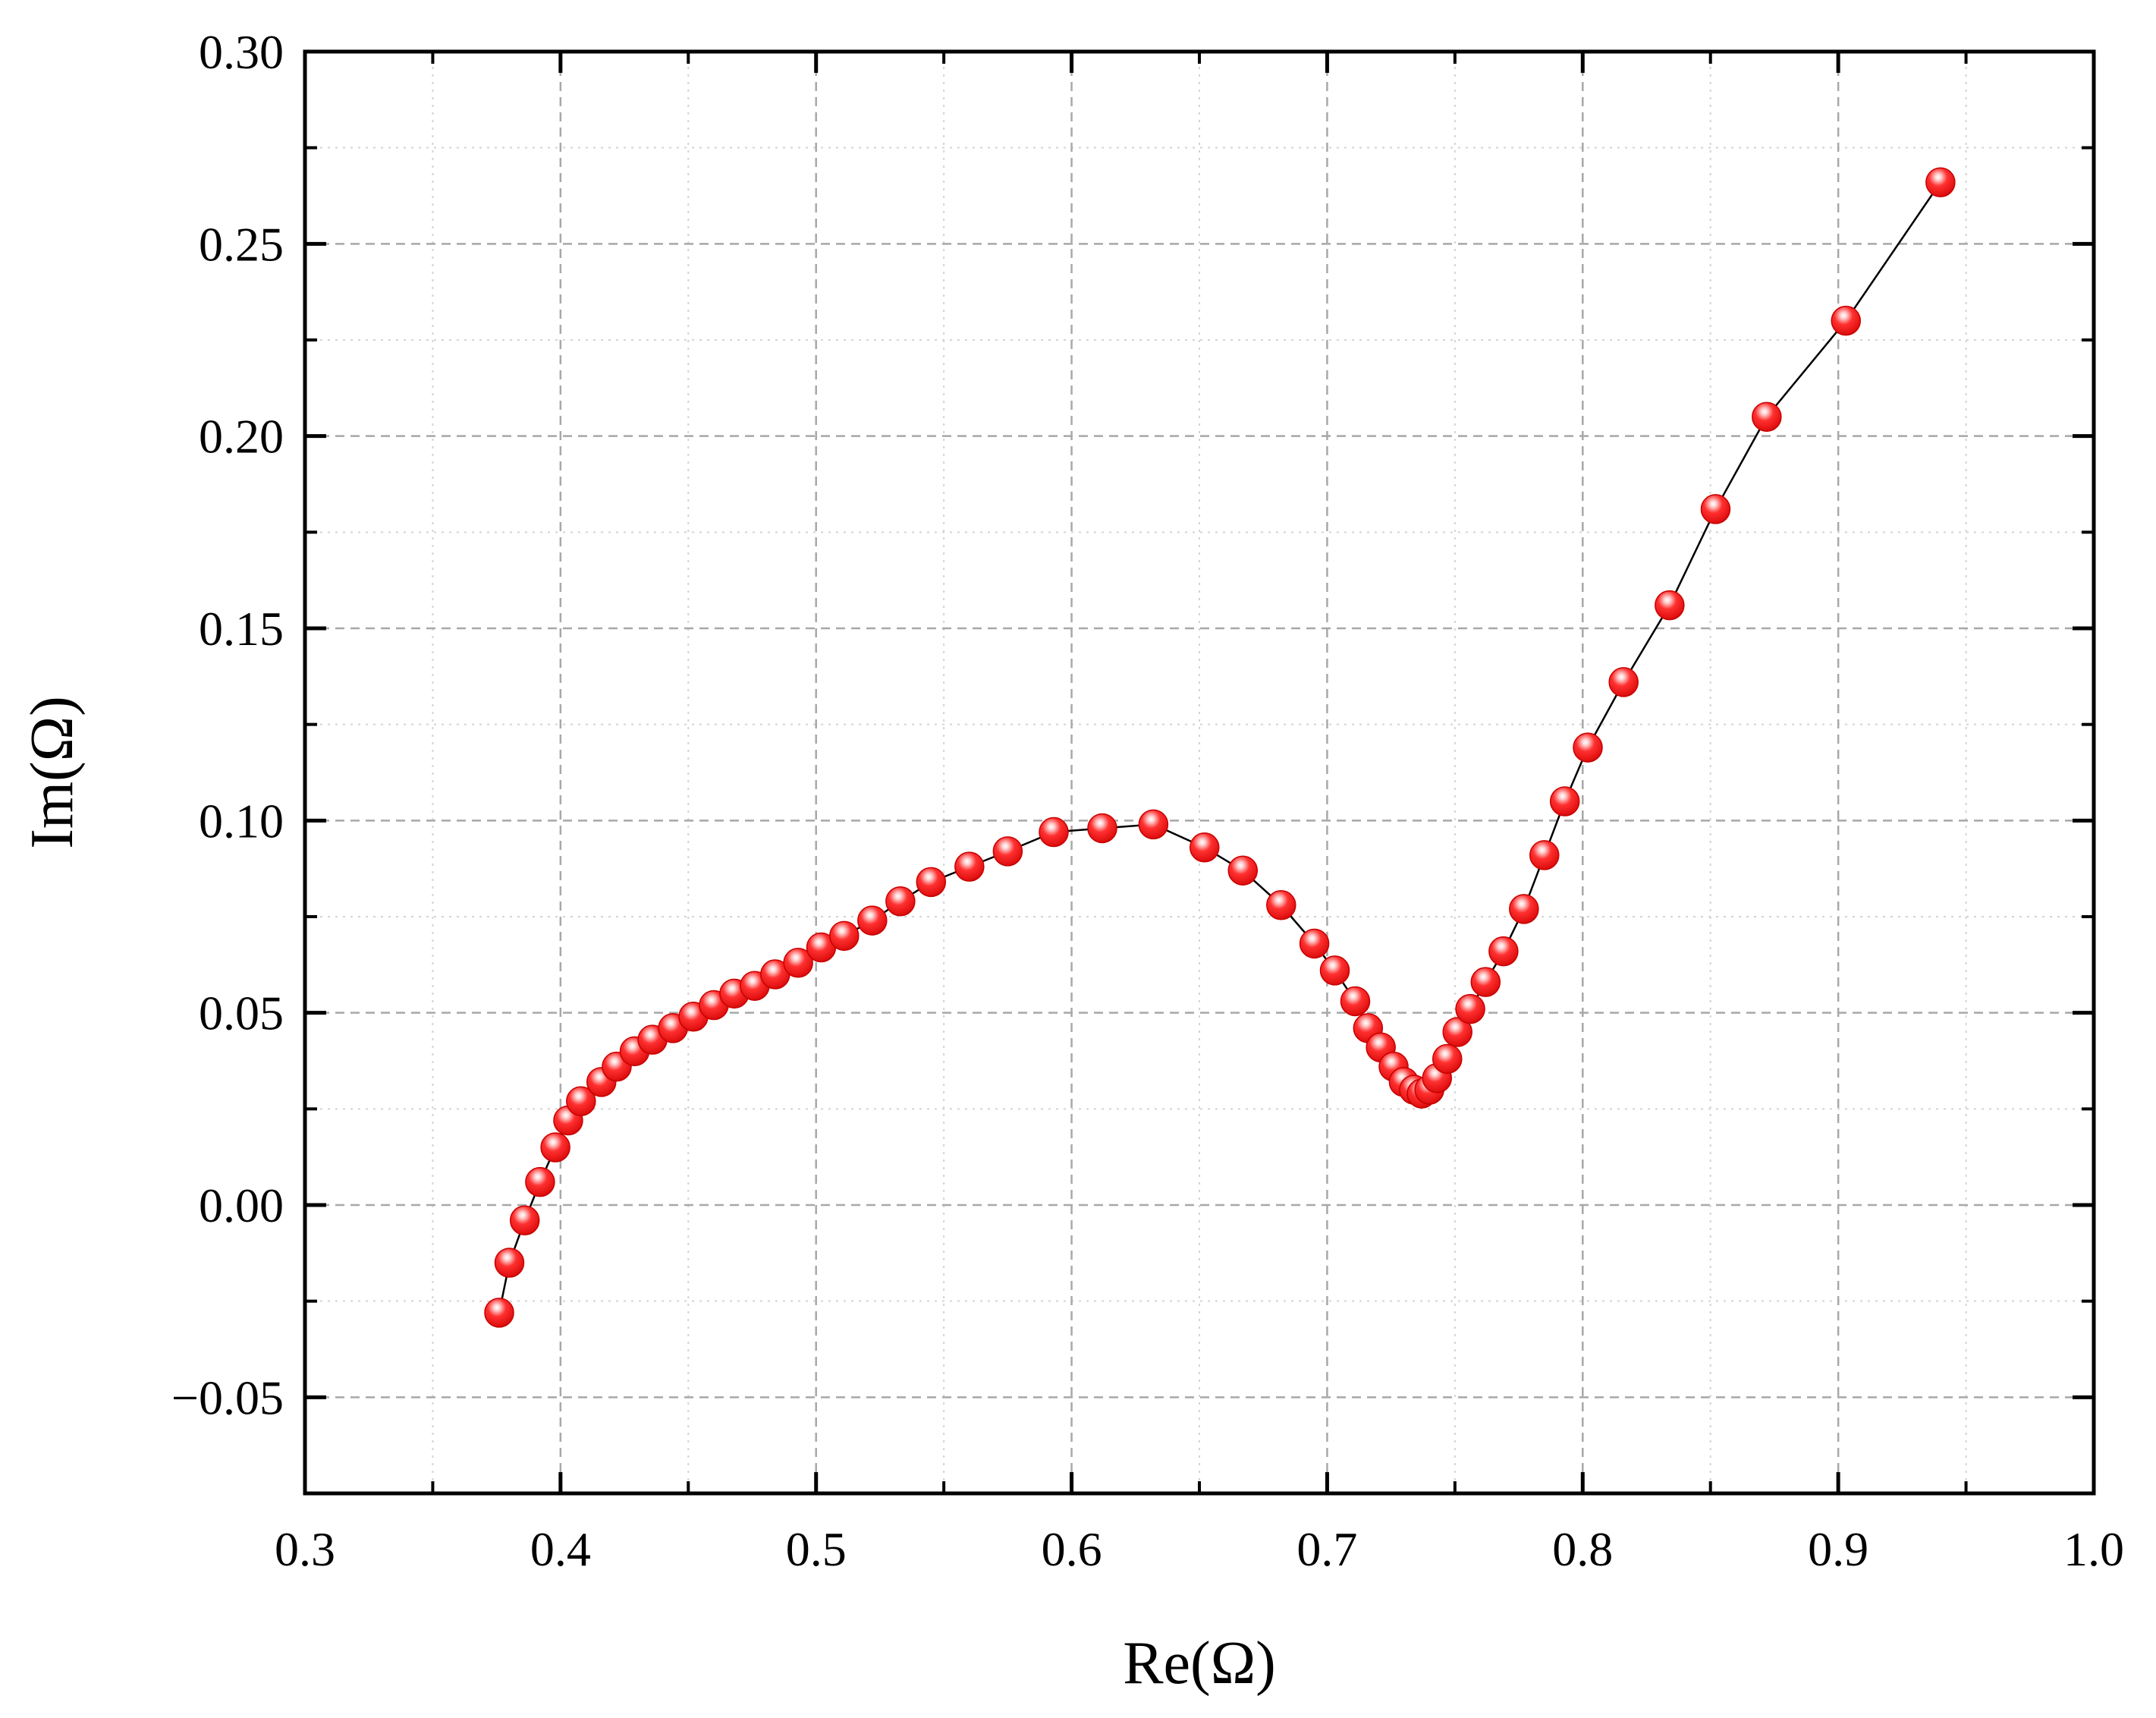 Image resolution: width=2156 pixels, height=1718 pixels. I want to click on y-tick-label: 0.20, so click(241, 437).